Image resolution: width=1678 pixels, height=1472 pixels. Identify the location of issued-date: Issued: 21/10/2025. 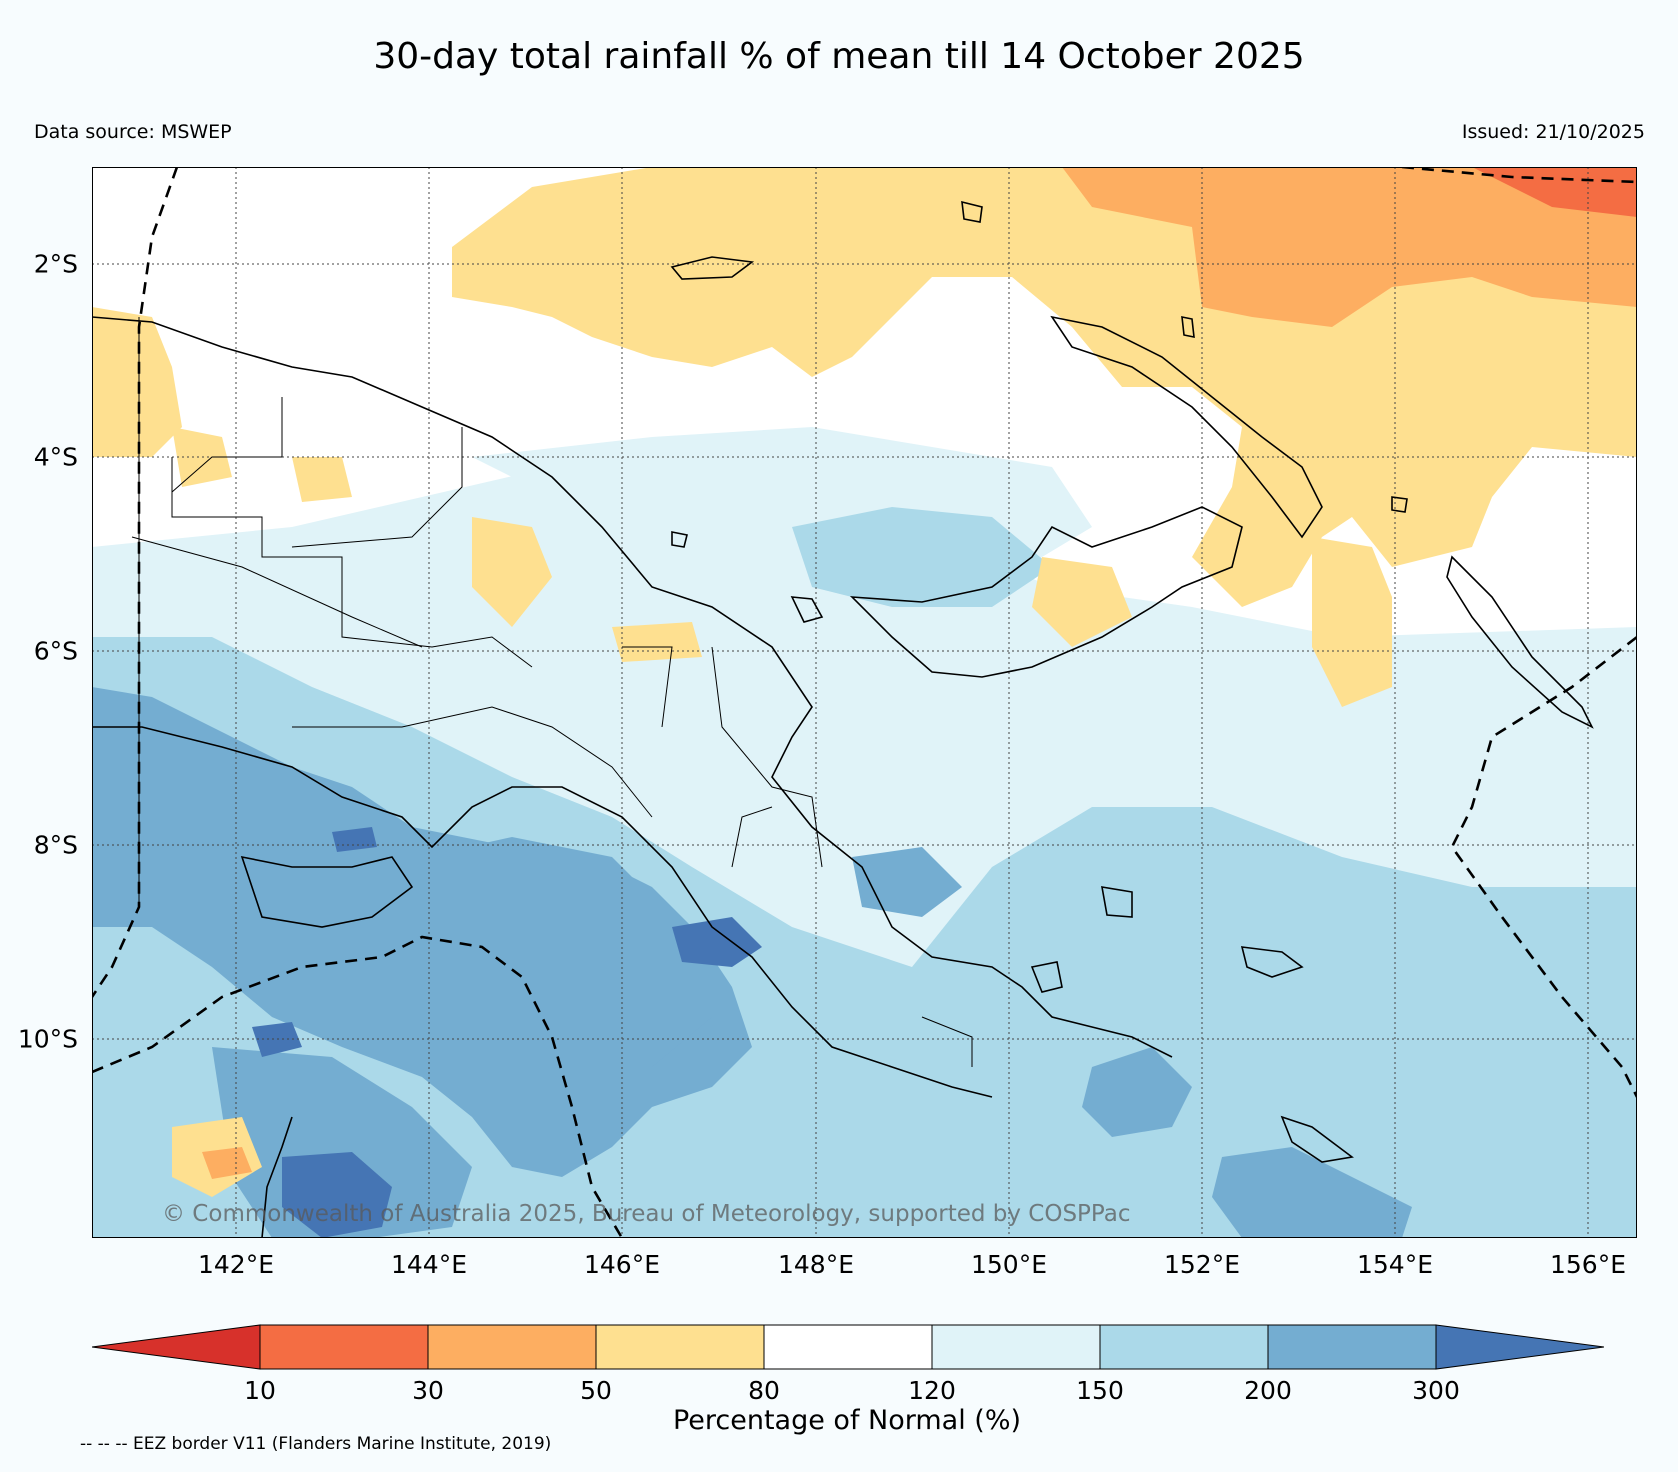
(1553, 132).